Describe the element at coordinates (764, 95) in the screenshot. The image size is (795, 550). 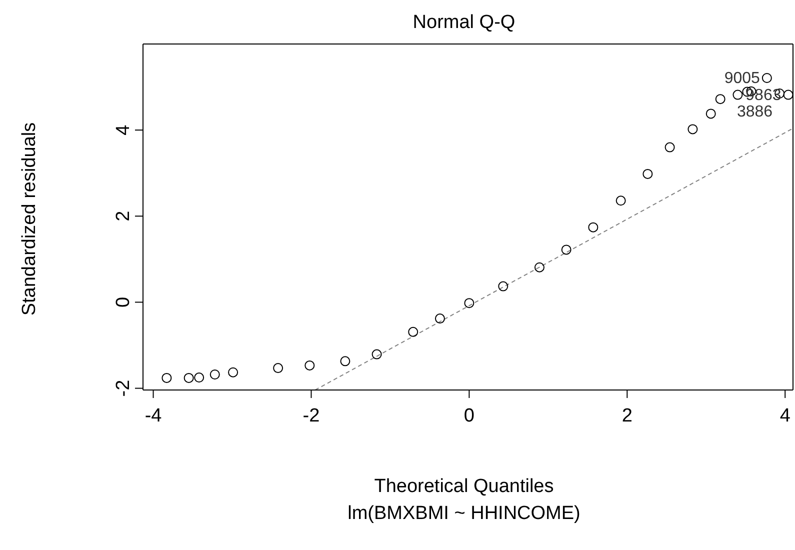
I see `annotation: 9863` at that location.